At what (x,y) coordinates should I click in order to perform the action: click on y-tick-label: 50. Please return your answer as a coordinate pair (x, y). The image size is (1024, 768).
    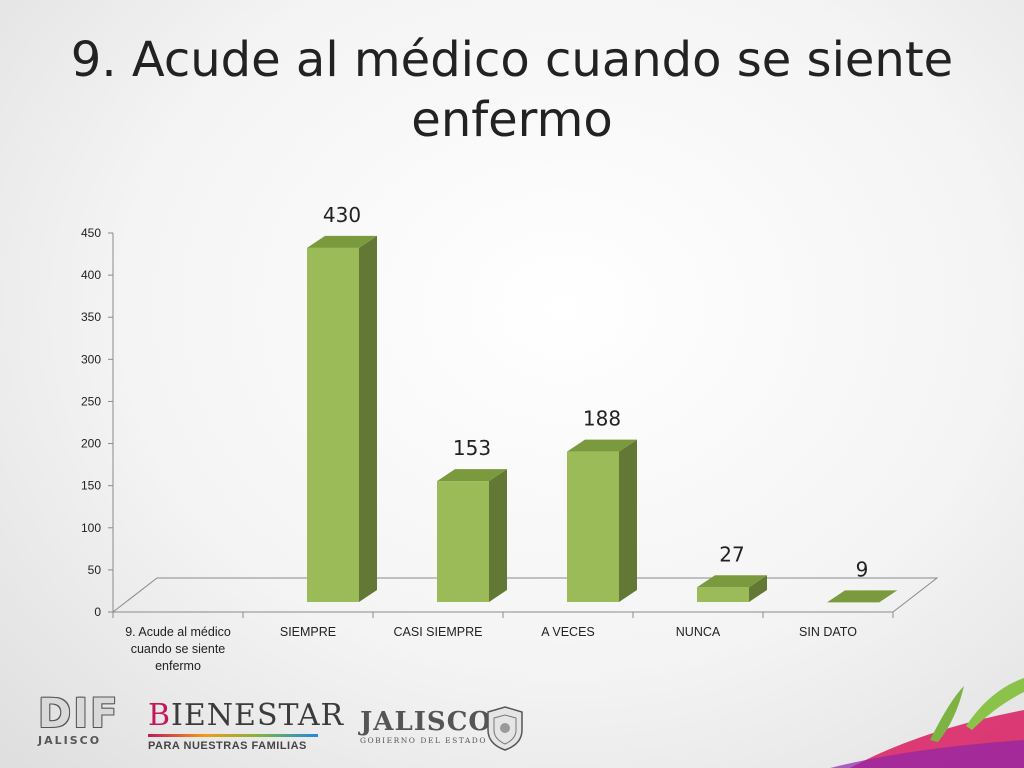
    Looking at the image, I should click on (95, 570).